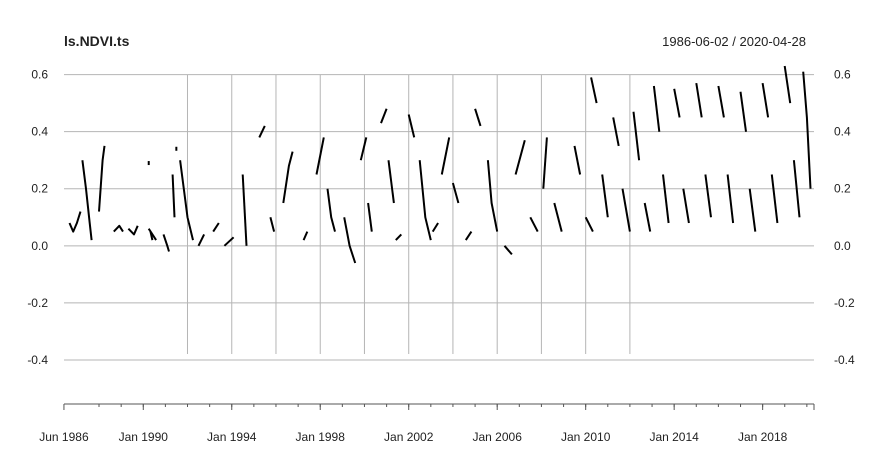 Image resolution: width=879 pixels, height=453 pixels. What do you see at coordinates (409, 437) in the screenshot?
I see `x-tick-label: Jan 2002` at bounding box center [409, 437].